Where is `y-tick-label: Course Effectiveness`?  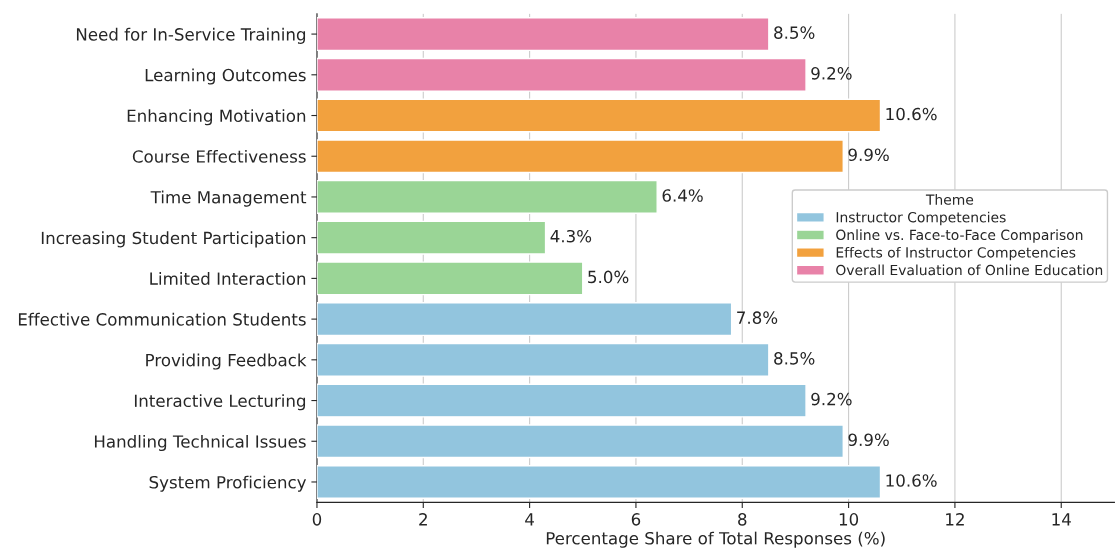
y-tick-label: Course Effectiveness is located at coordinates (219, 156).